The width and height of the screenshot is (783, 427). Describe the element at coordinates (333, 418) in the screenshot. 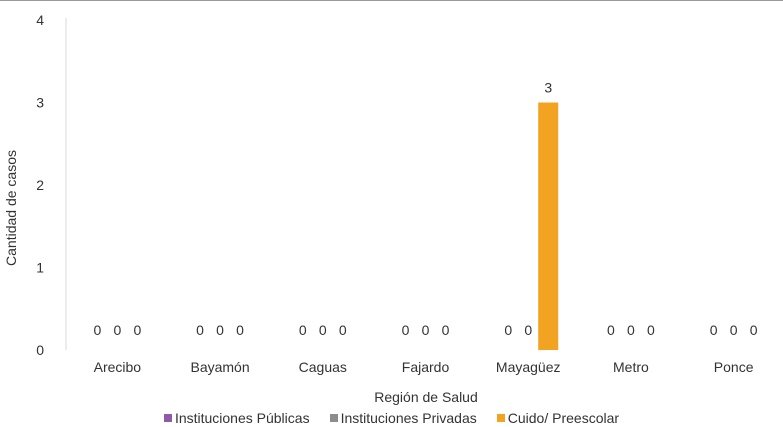

I see `legend-swatch-privadas` at that location.